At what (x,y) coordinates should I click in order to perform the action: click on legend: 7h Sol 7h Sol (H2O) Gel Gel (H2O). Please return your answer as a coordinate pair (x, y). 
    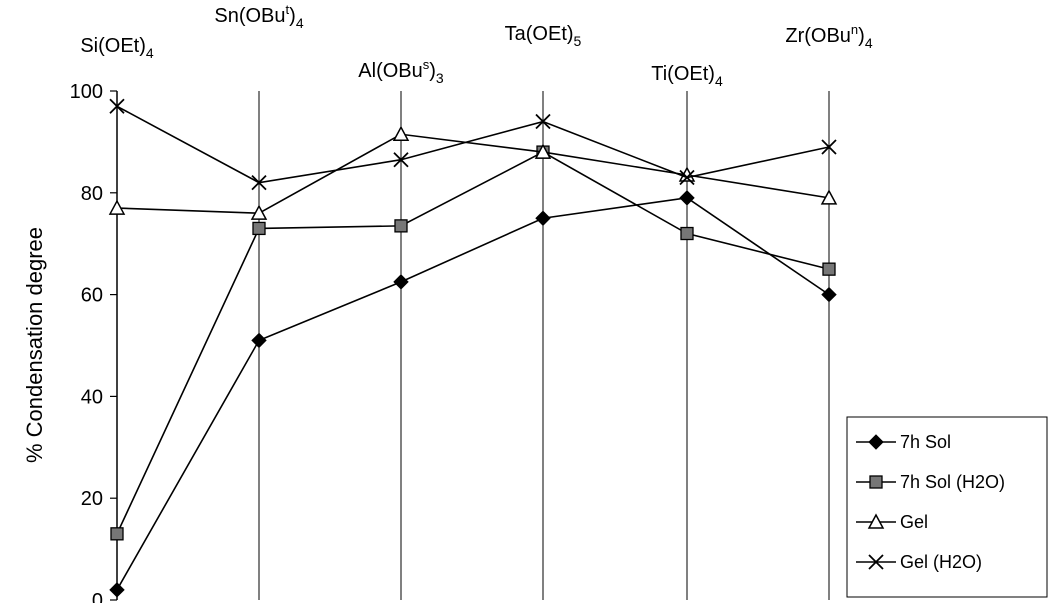
    Looking at the image, I should click on (947, 507).